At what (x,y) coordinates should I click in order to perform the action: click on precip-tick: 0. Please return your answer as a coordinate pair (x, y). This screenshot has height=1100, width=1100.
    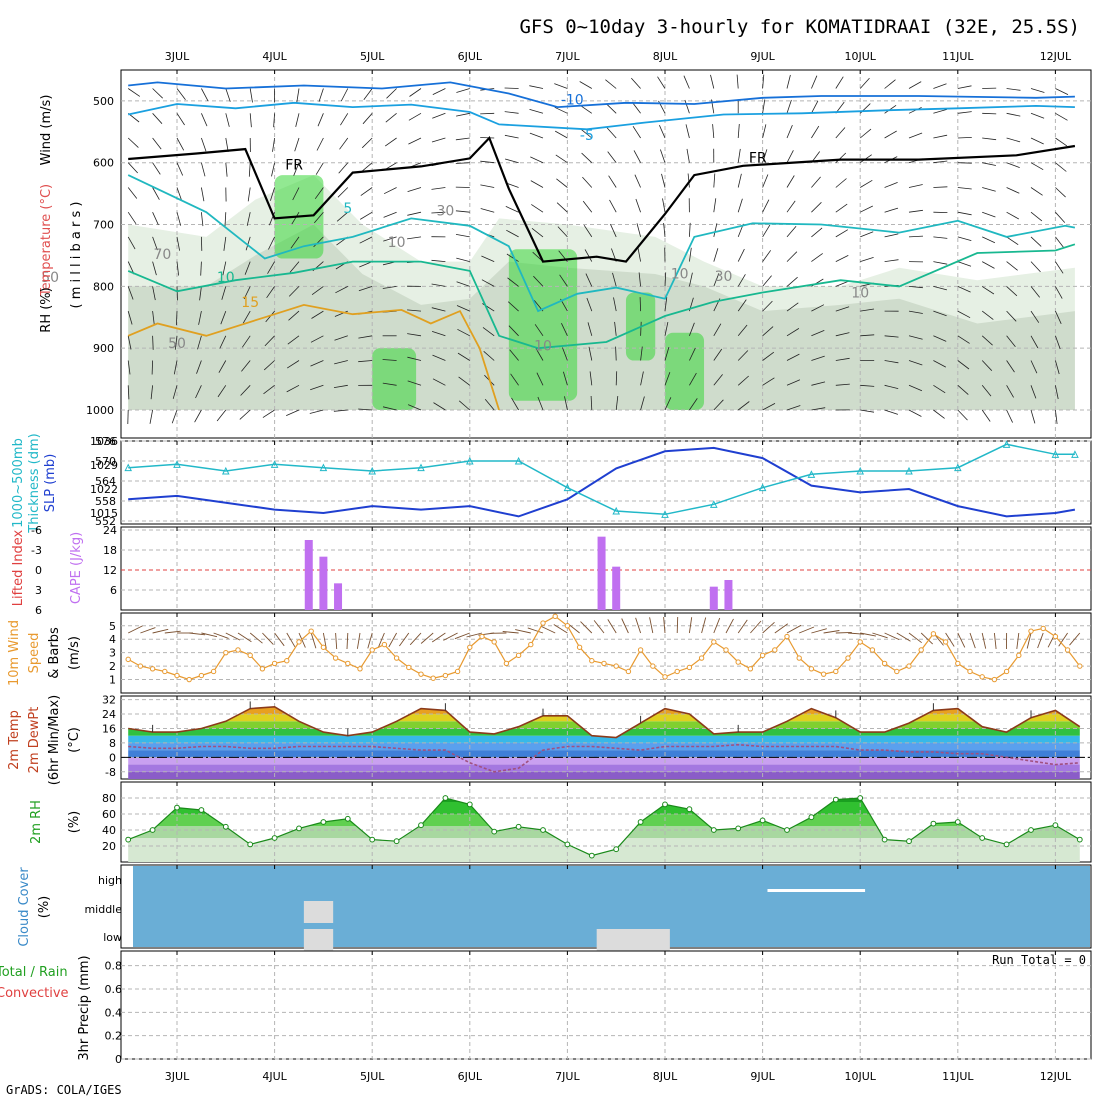
    Looking at the image, I should click on (118, 1059).